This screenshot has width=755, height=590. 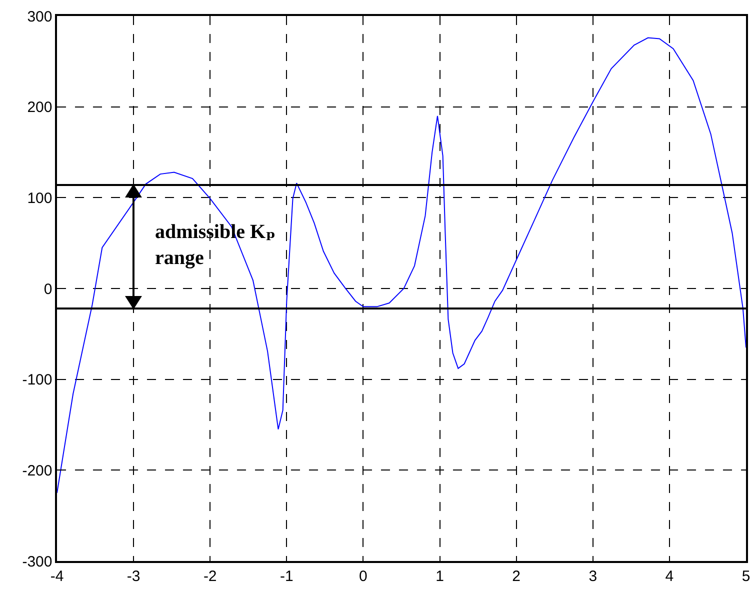 I want to click on x-tick-label: -4, so click(x=57, y=576).